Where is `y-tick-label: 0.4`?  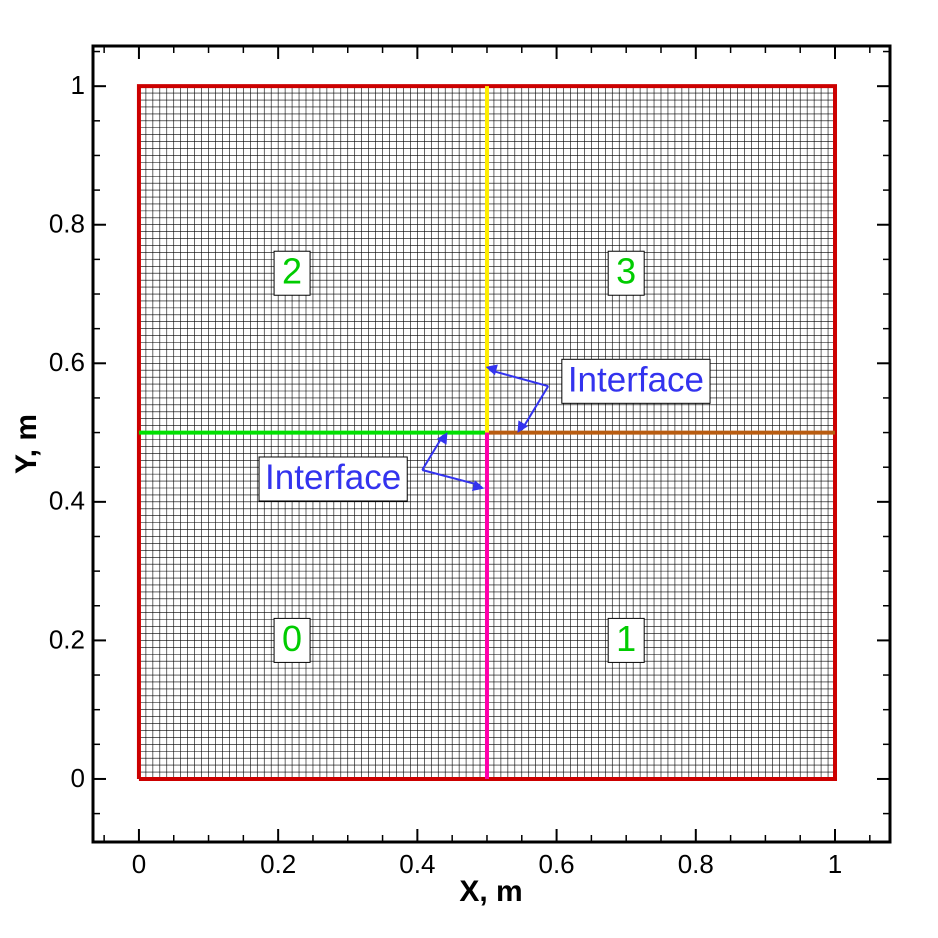 y-tick-label: 0.4 is located at coordinates (67, 501).